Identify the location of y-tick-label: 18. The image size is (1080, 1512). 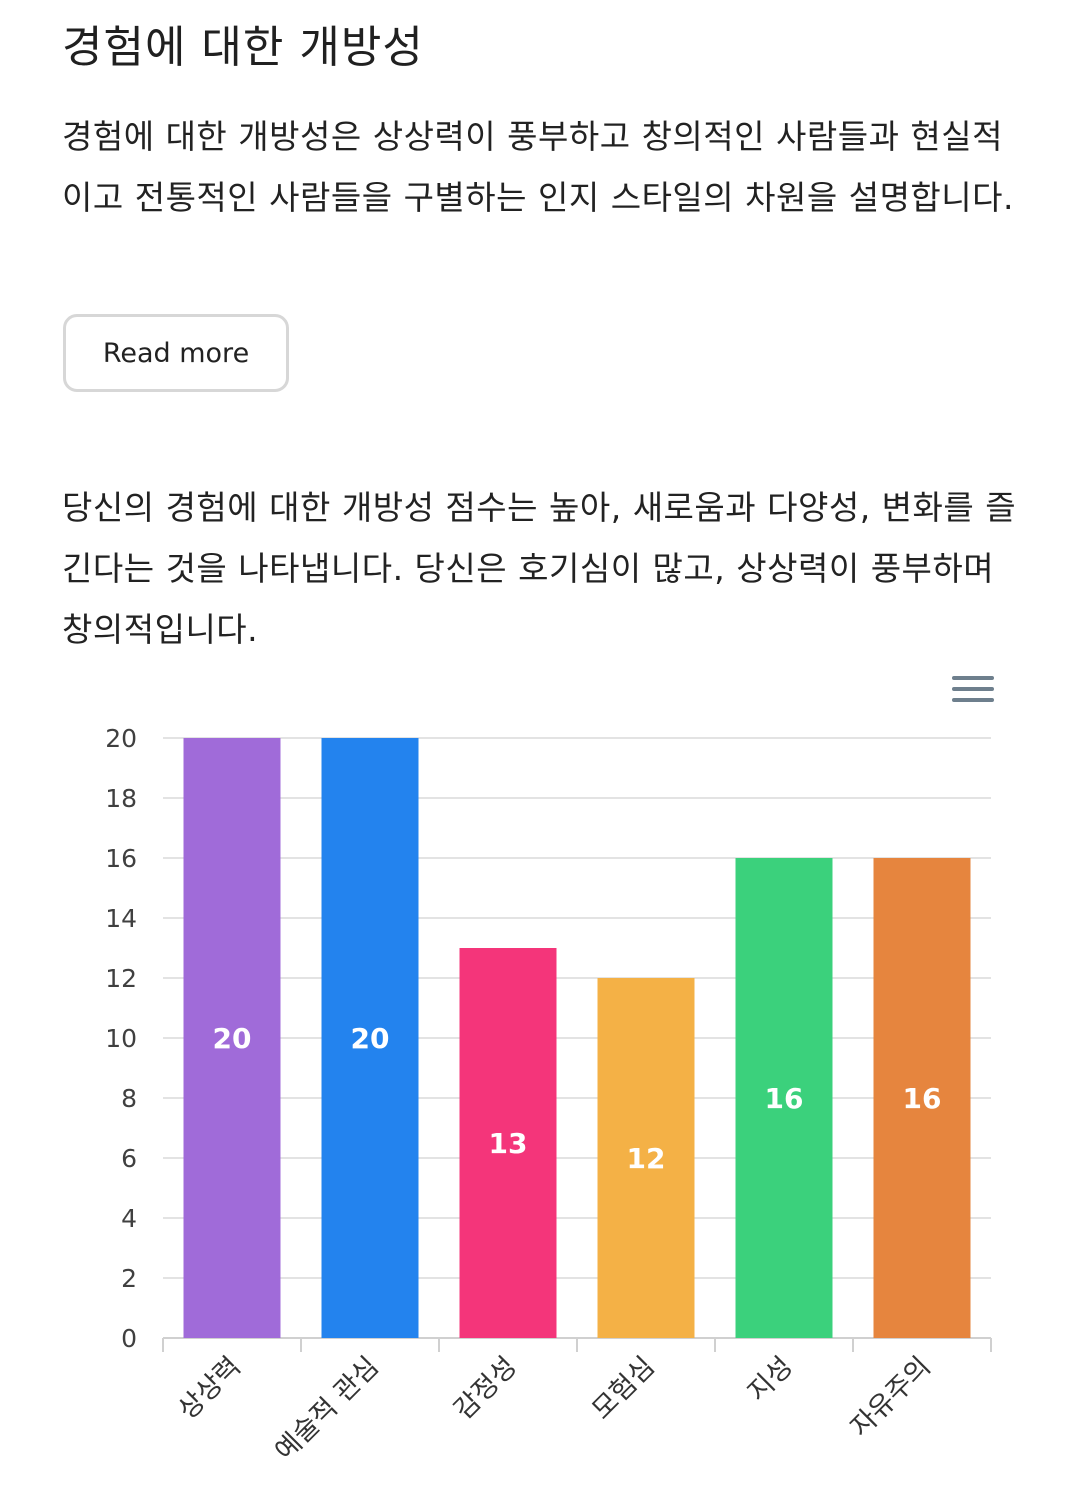
(121, 798).